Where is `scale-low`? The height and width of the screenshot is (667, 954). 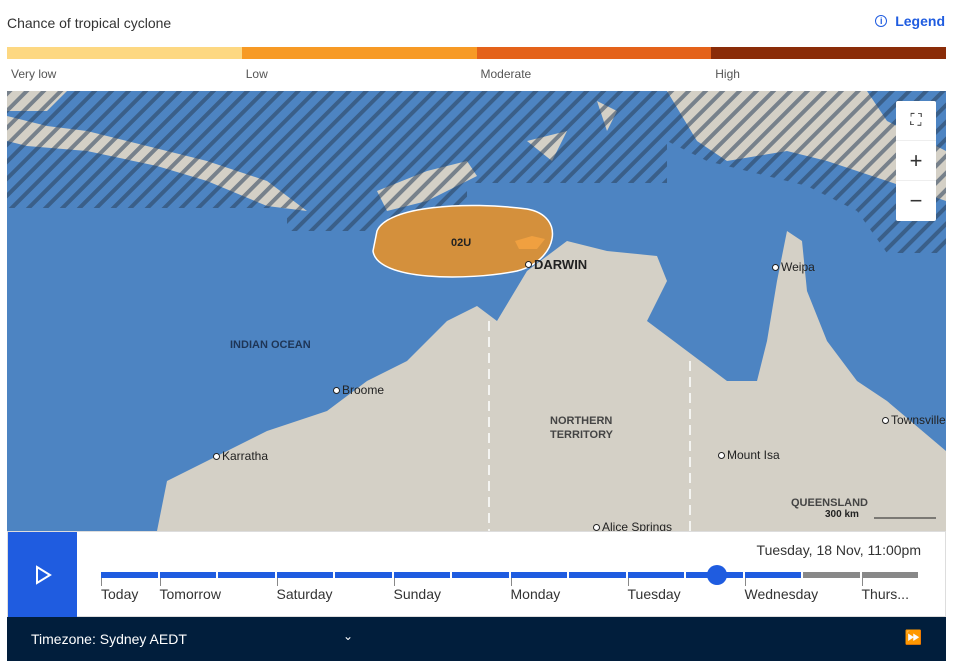
scale-low is located at coordinates (359, 53).